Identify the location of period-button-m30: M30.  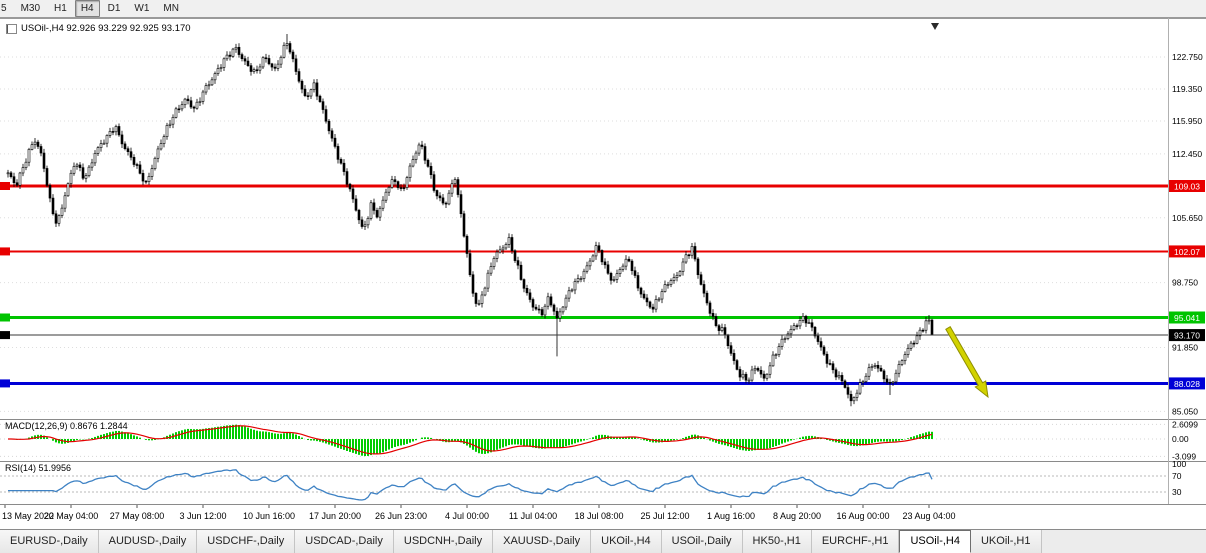
(30, 8).